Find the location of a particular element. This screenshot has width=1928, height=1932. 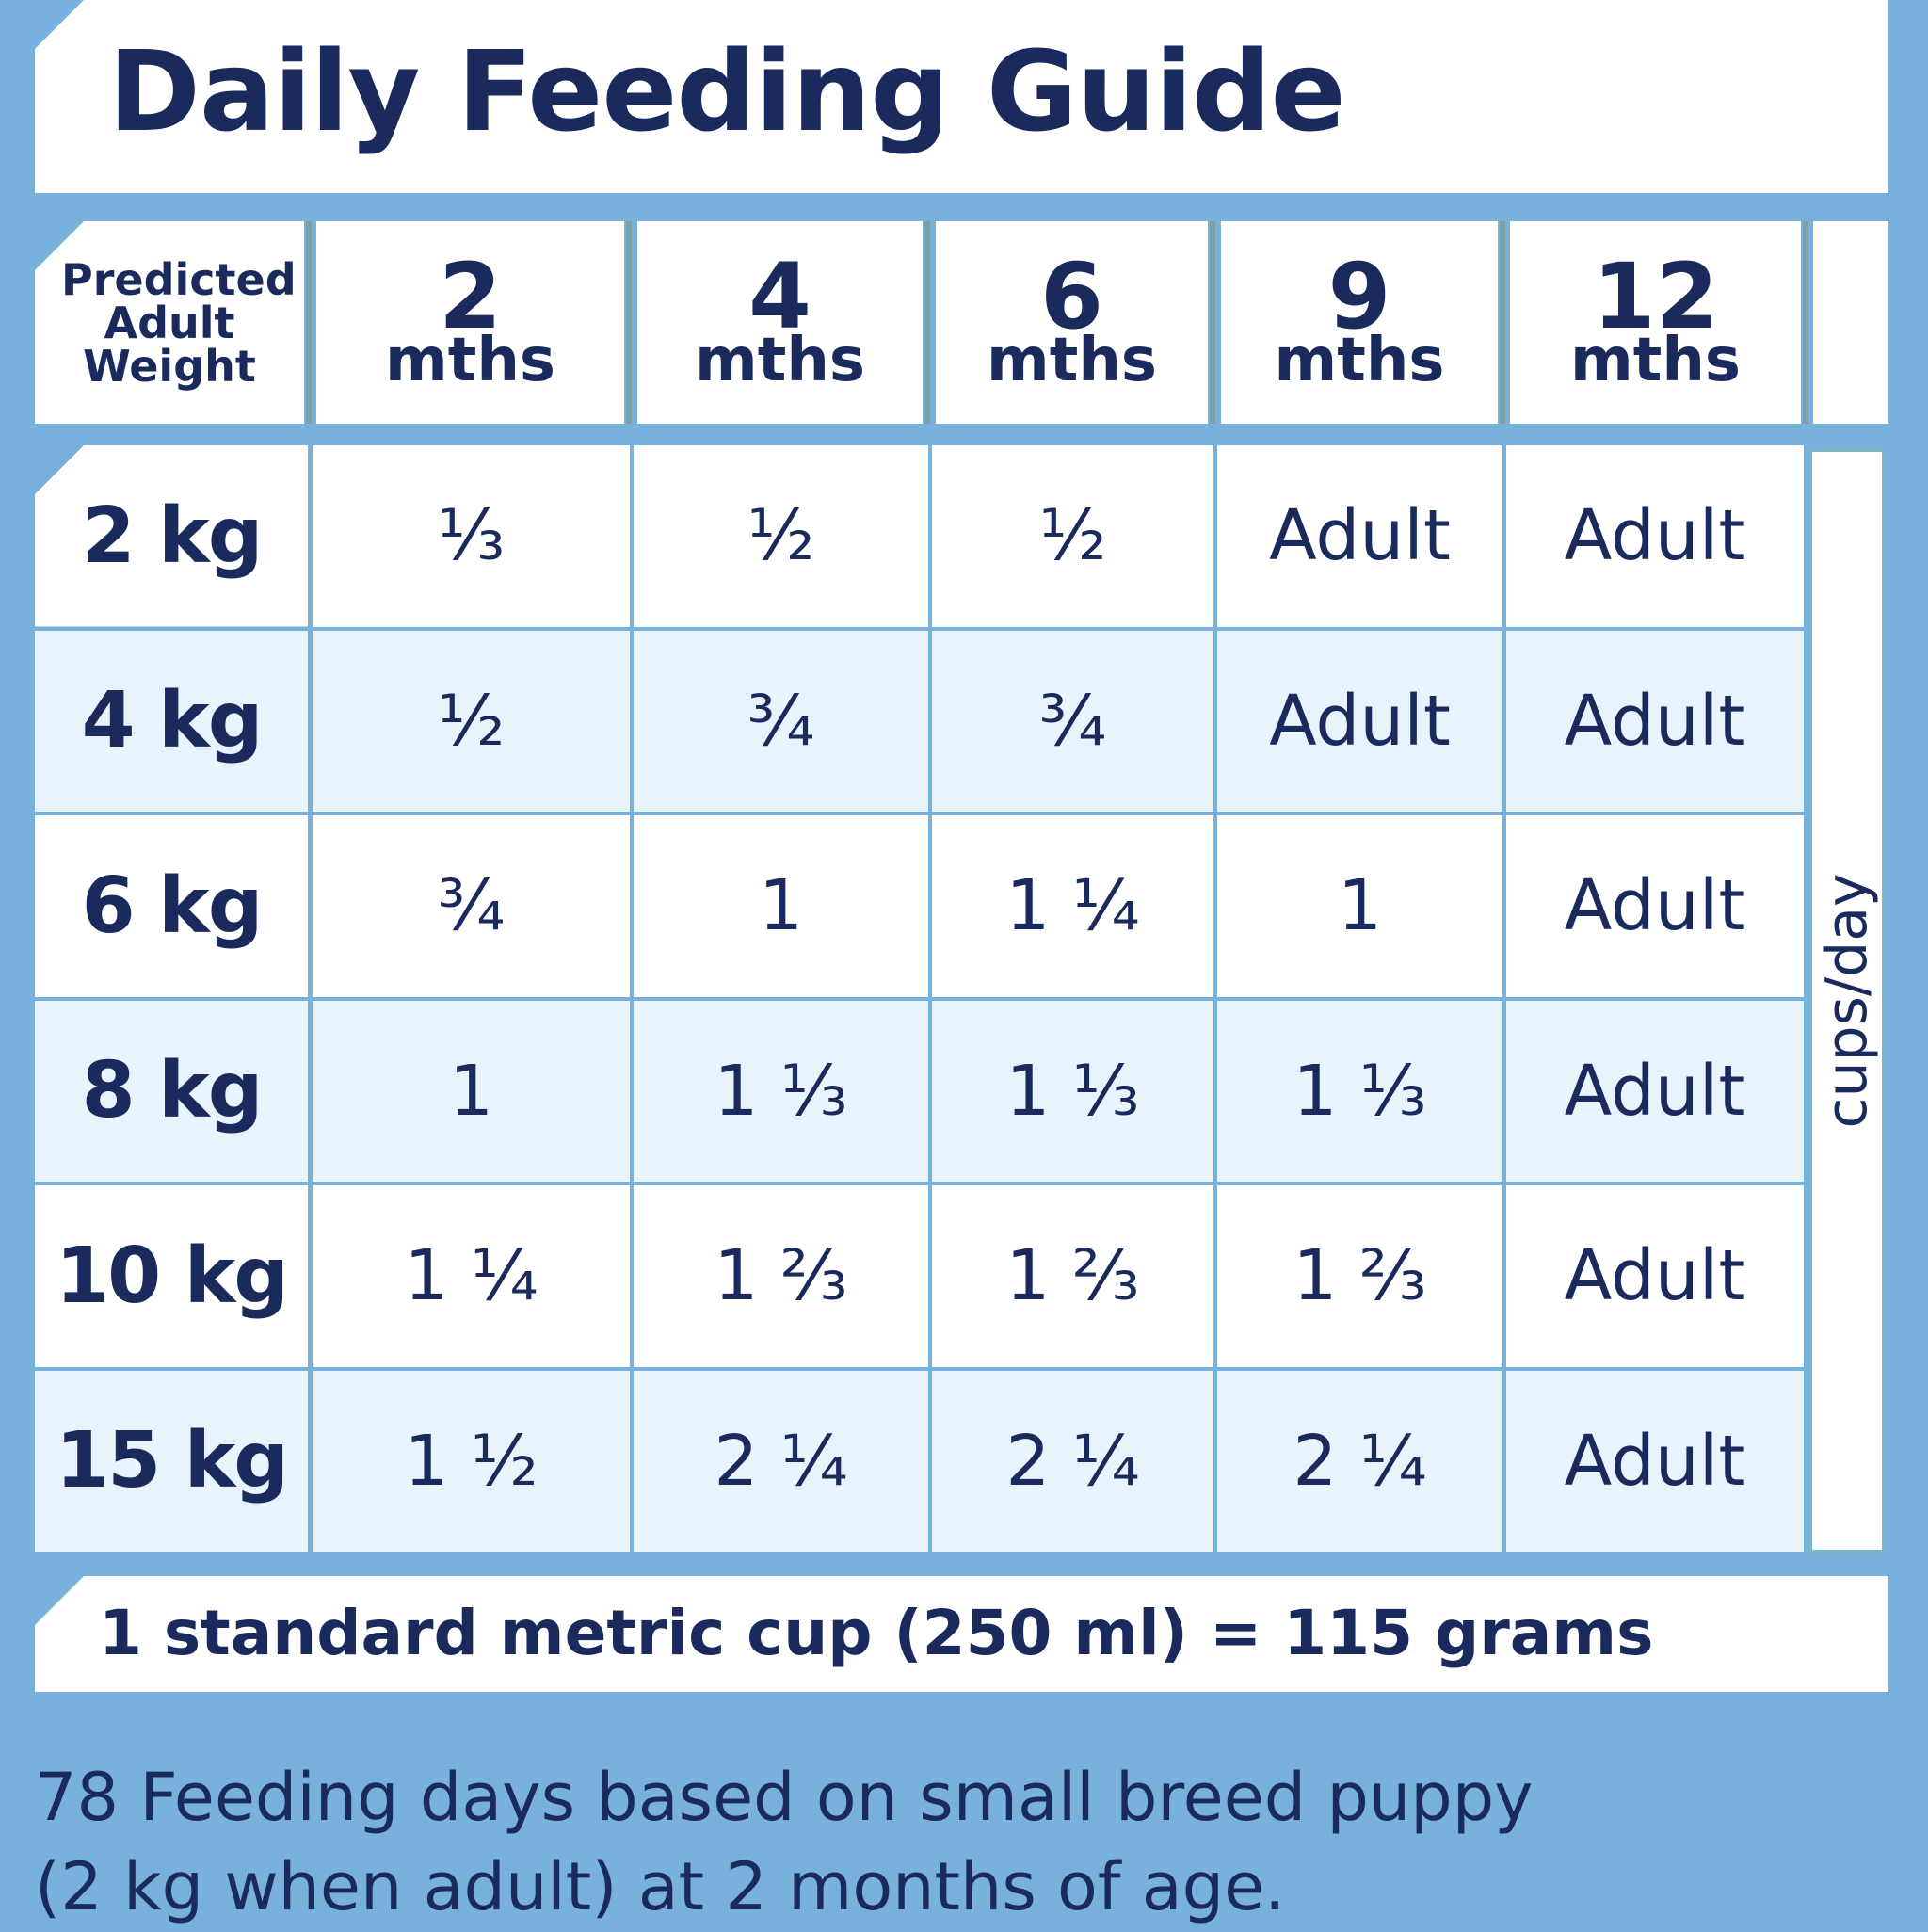

weight-cell: 4 kg is located at coordinates (171, 721).